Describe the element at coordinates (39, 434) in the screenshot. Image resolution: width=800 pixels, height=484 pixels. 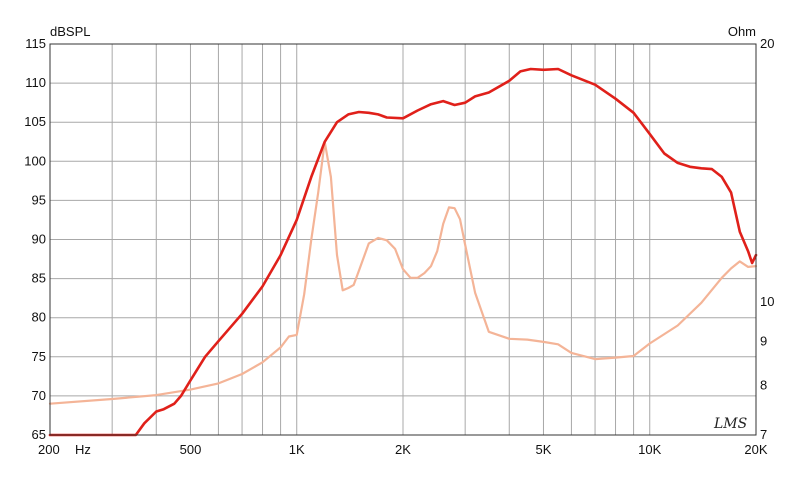
I see `y-tick-label: 65` at that location.